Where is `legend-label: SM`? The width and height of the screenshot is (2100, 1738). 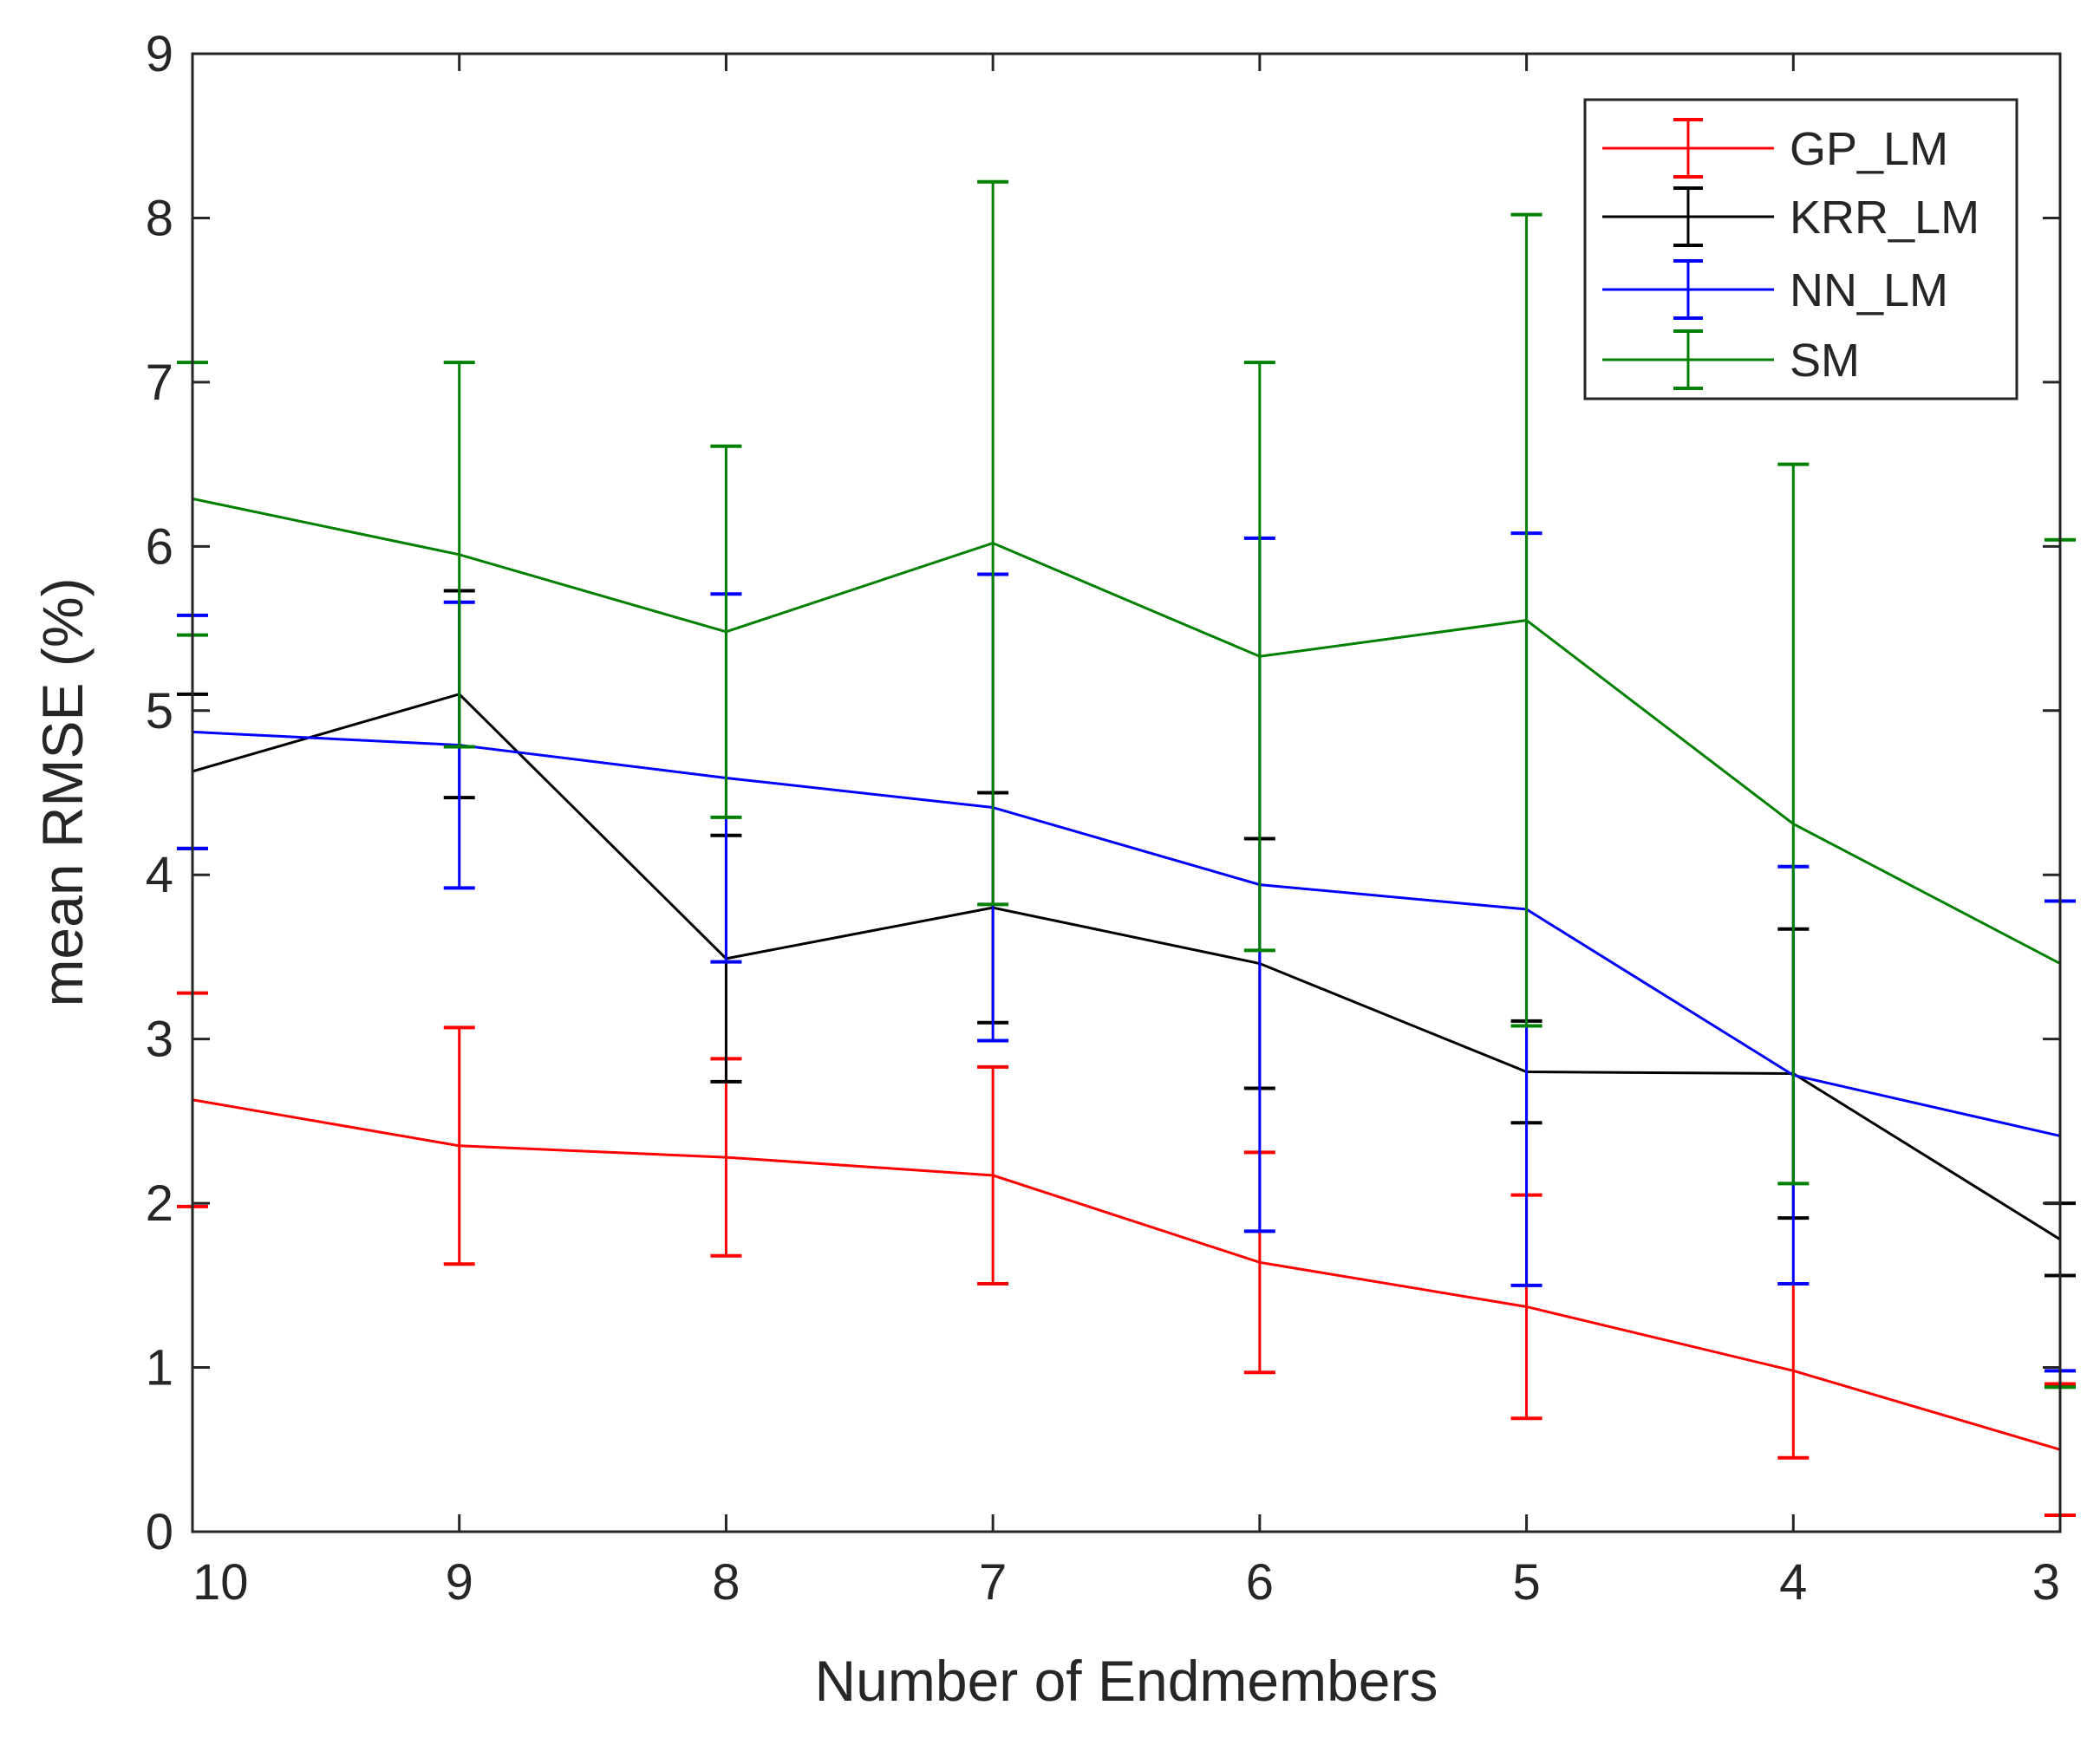 legend-label: SM is located at coordinates (1825, 361).